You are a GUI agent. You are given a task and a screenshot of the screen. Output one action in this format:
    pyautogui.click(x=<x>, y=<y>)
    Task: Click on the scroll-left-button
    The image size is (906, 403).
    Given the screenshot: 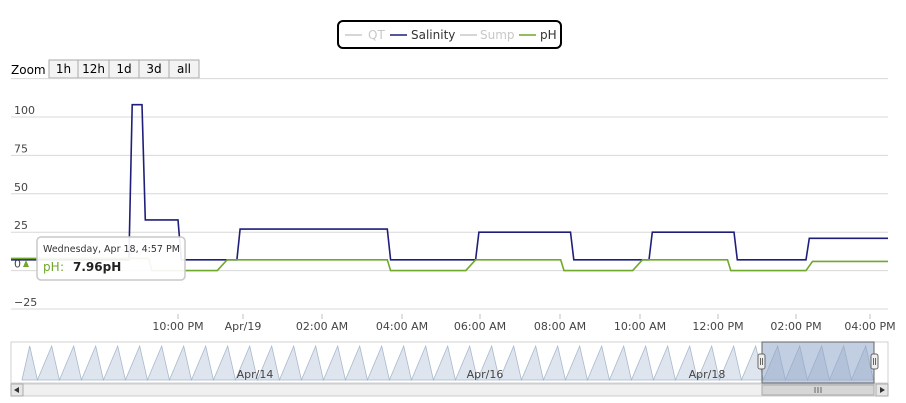 What is the action you would take?
    pyautogui.click(x=17, y=390)
    